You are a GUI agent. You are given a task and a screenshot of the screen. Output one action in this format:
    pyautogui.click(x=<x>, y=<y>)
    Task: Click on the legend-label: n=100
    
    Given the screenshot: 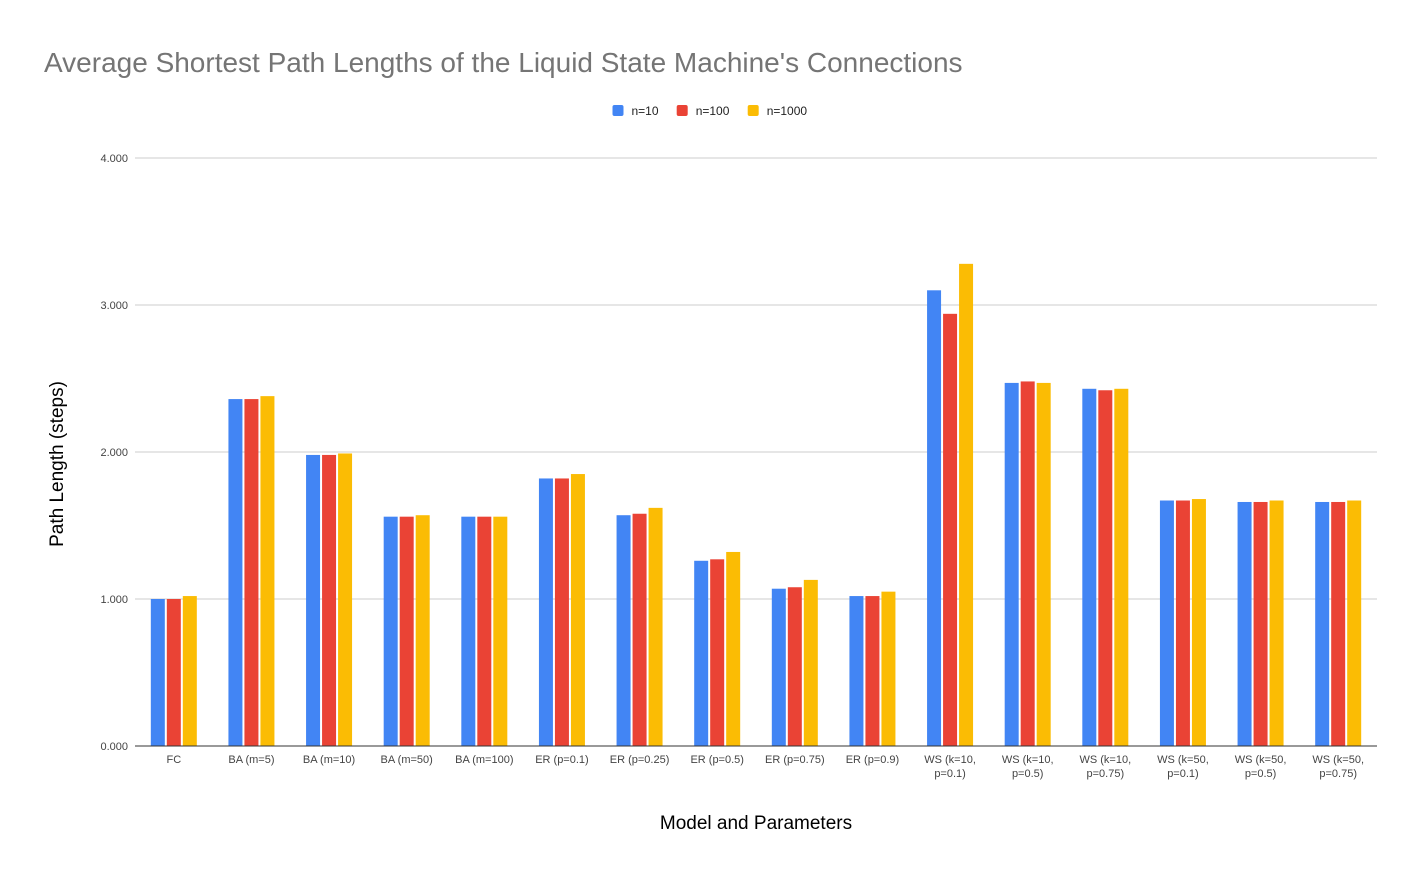 What is the action you would take?
    pyautogui.click(x=713, y=111)
    